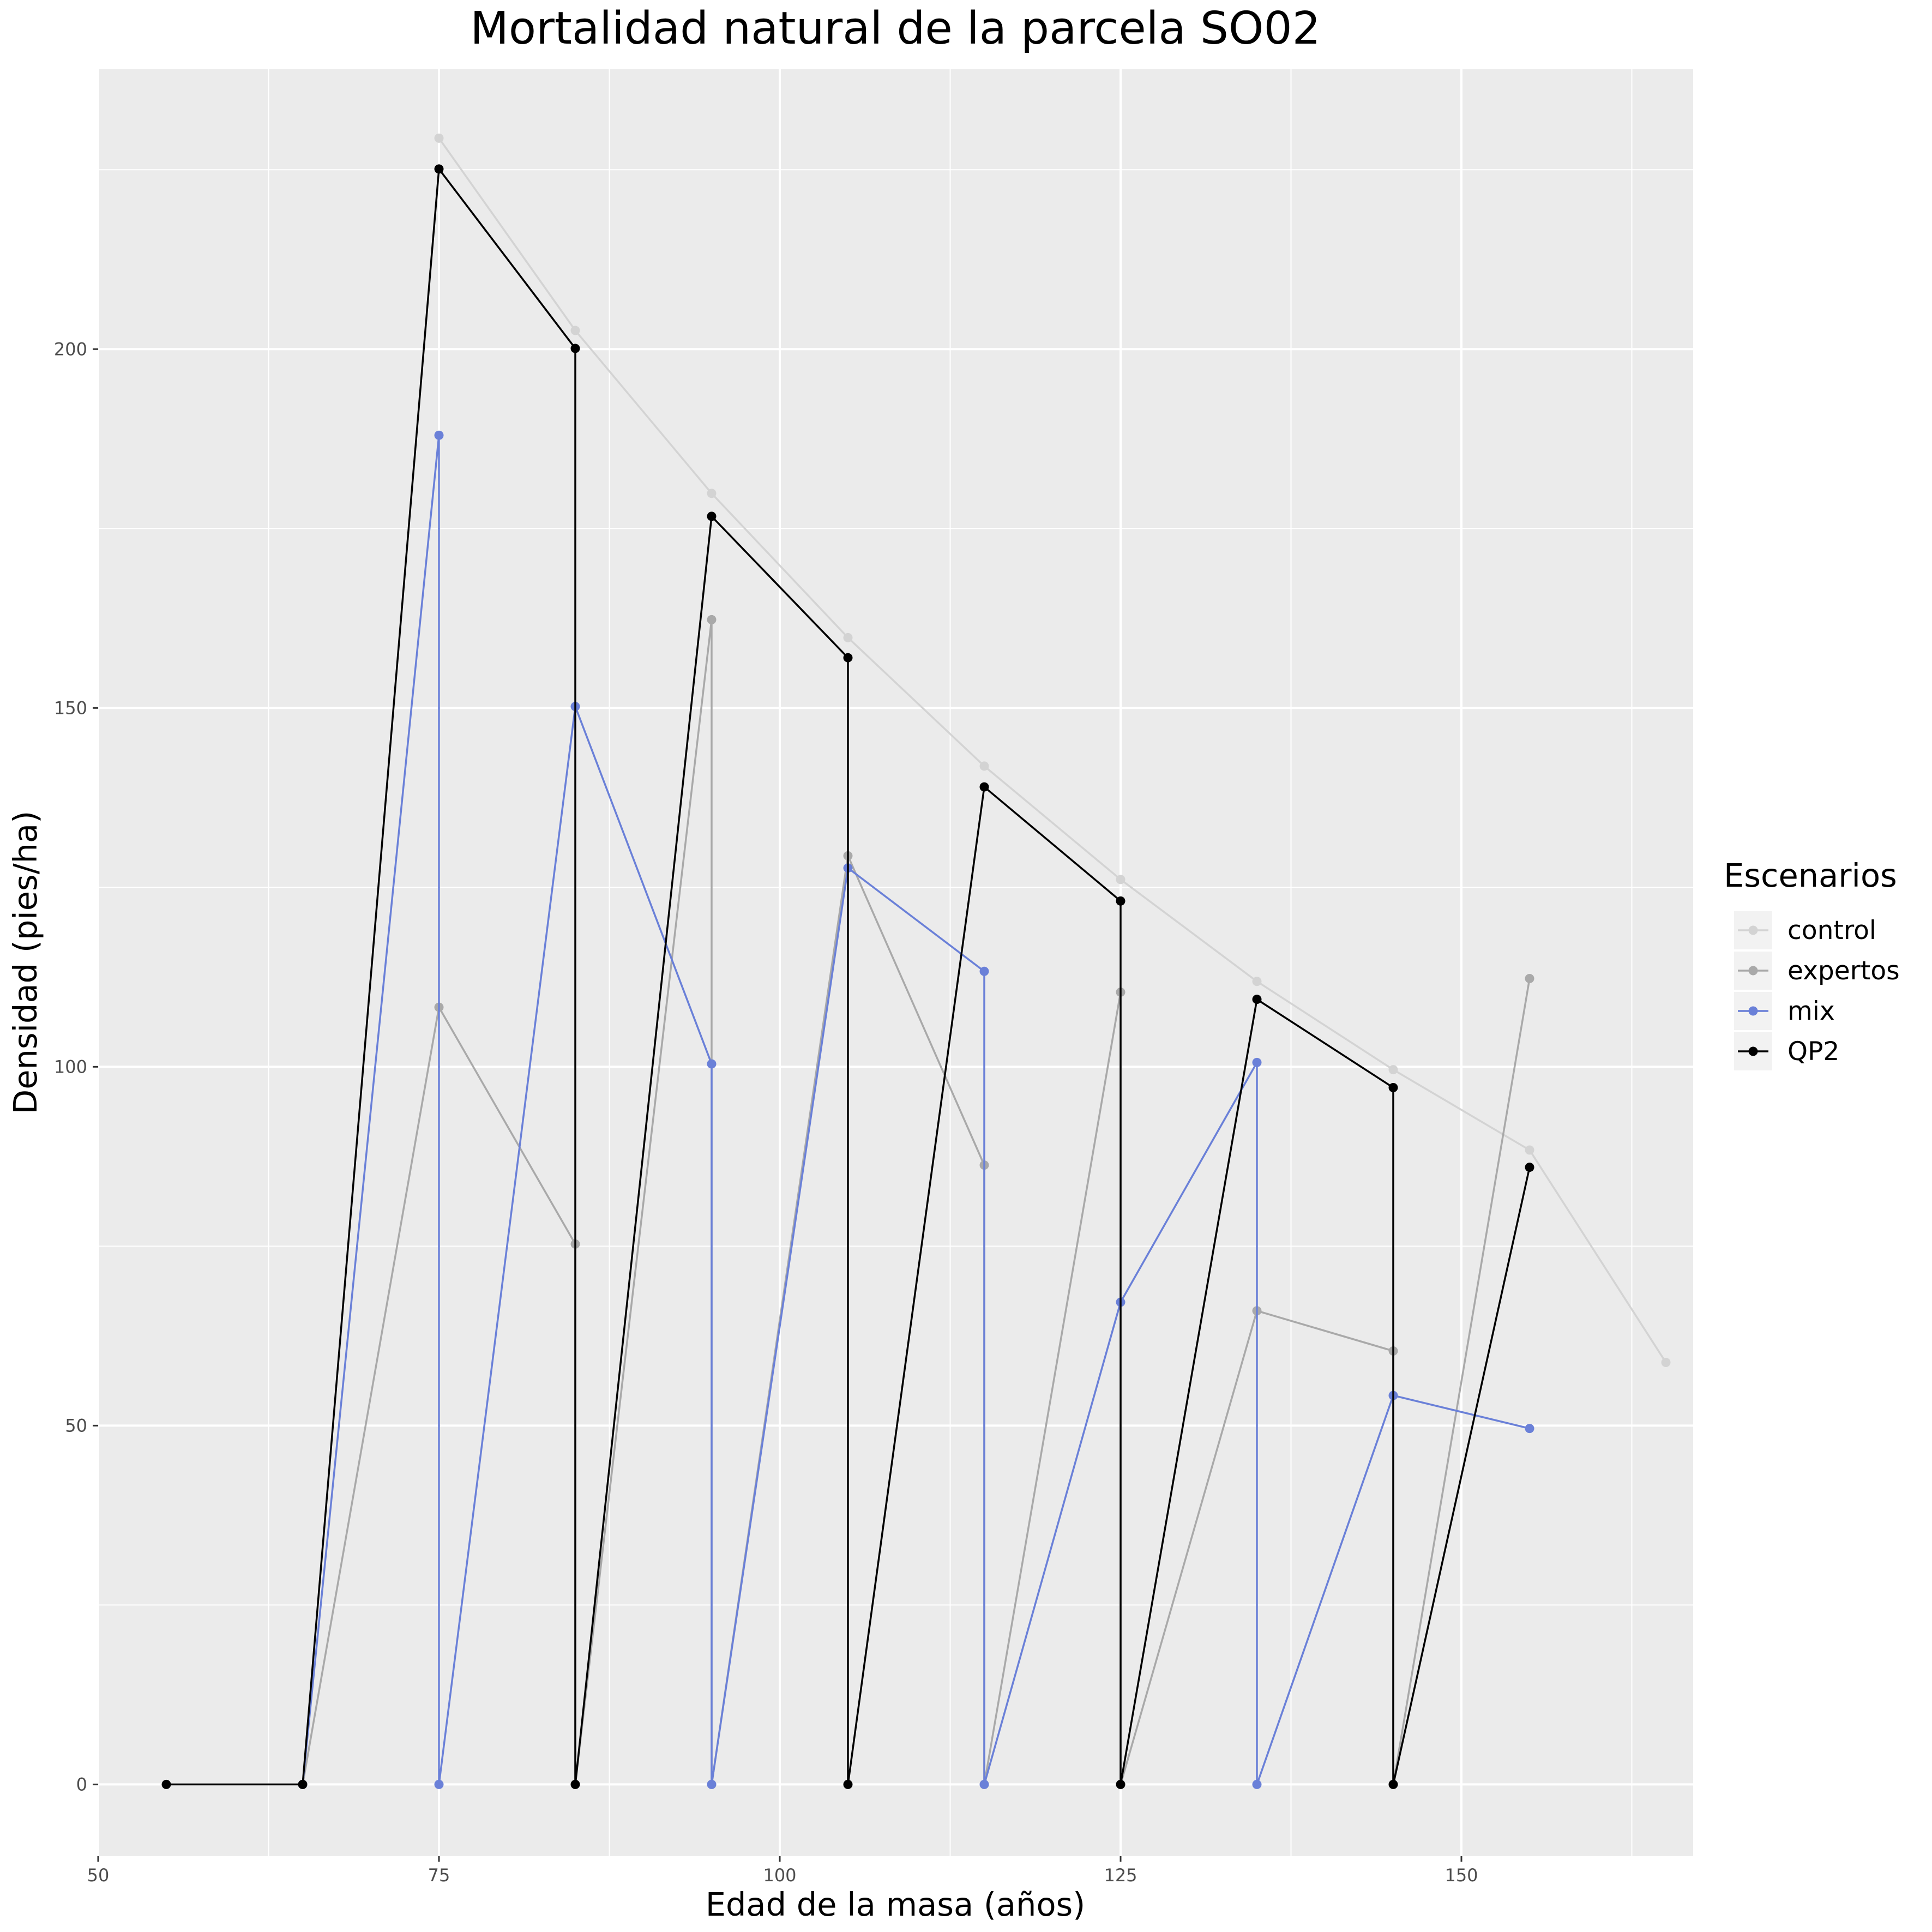 This screenshot has width=1932, height=1932. What do you see at coordinates (1461, 1875) in the screenshot?
I see `x-tick-label: 150` at bounding box center [1461, 1875].